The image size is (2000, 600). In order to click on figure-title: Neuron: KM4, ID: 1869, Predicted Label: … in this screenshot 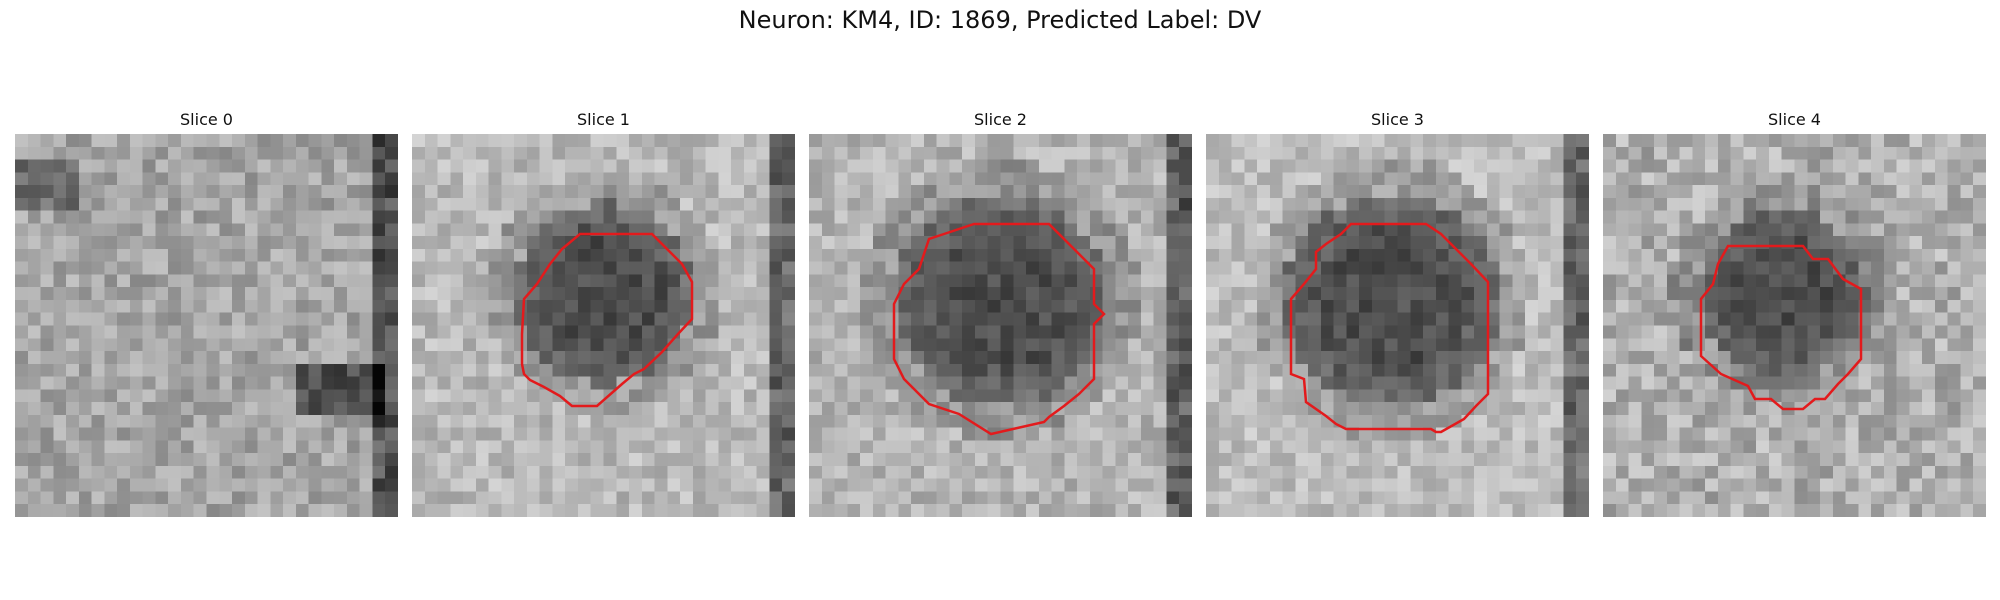, I will do `click(1000, 20)`.